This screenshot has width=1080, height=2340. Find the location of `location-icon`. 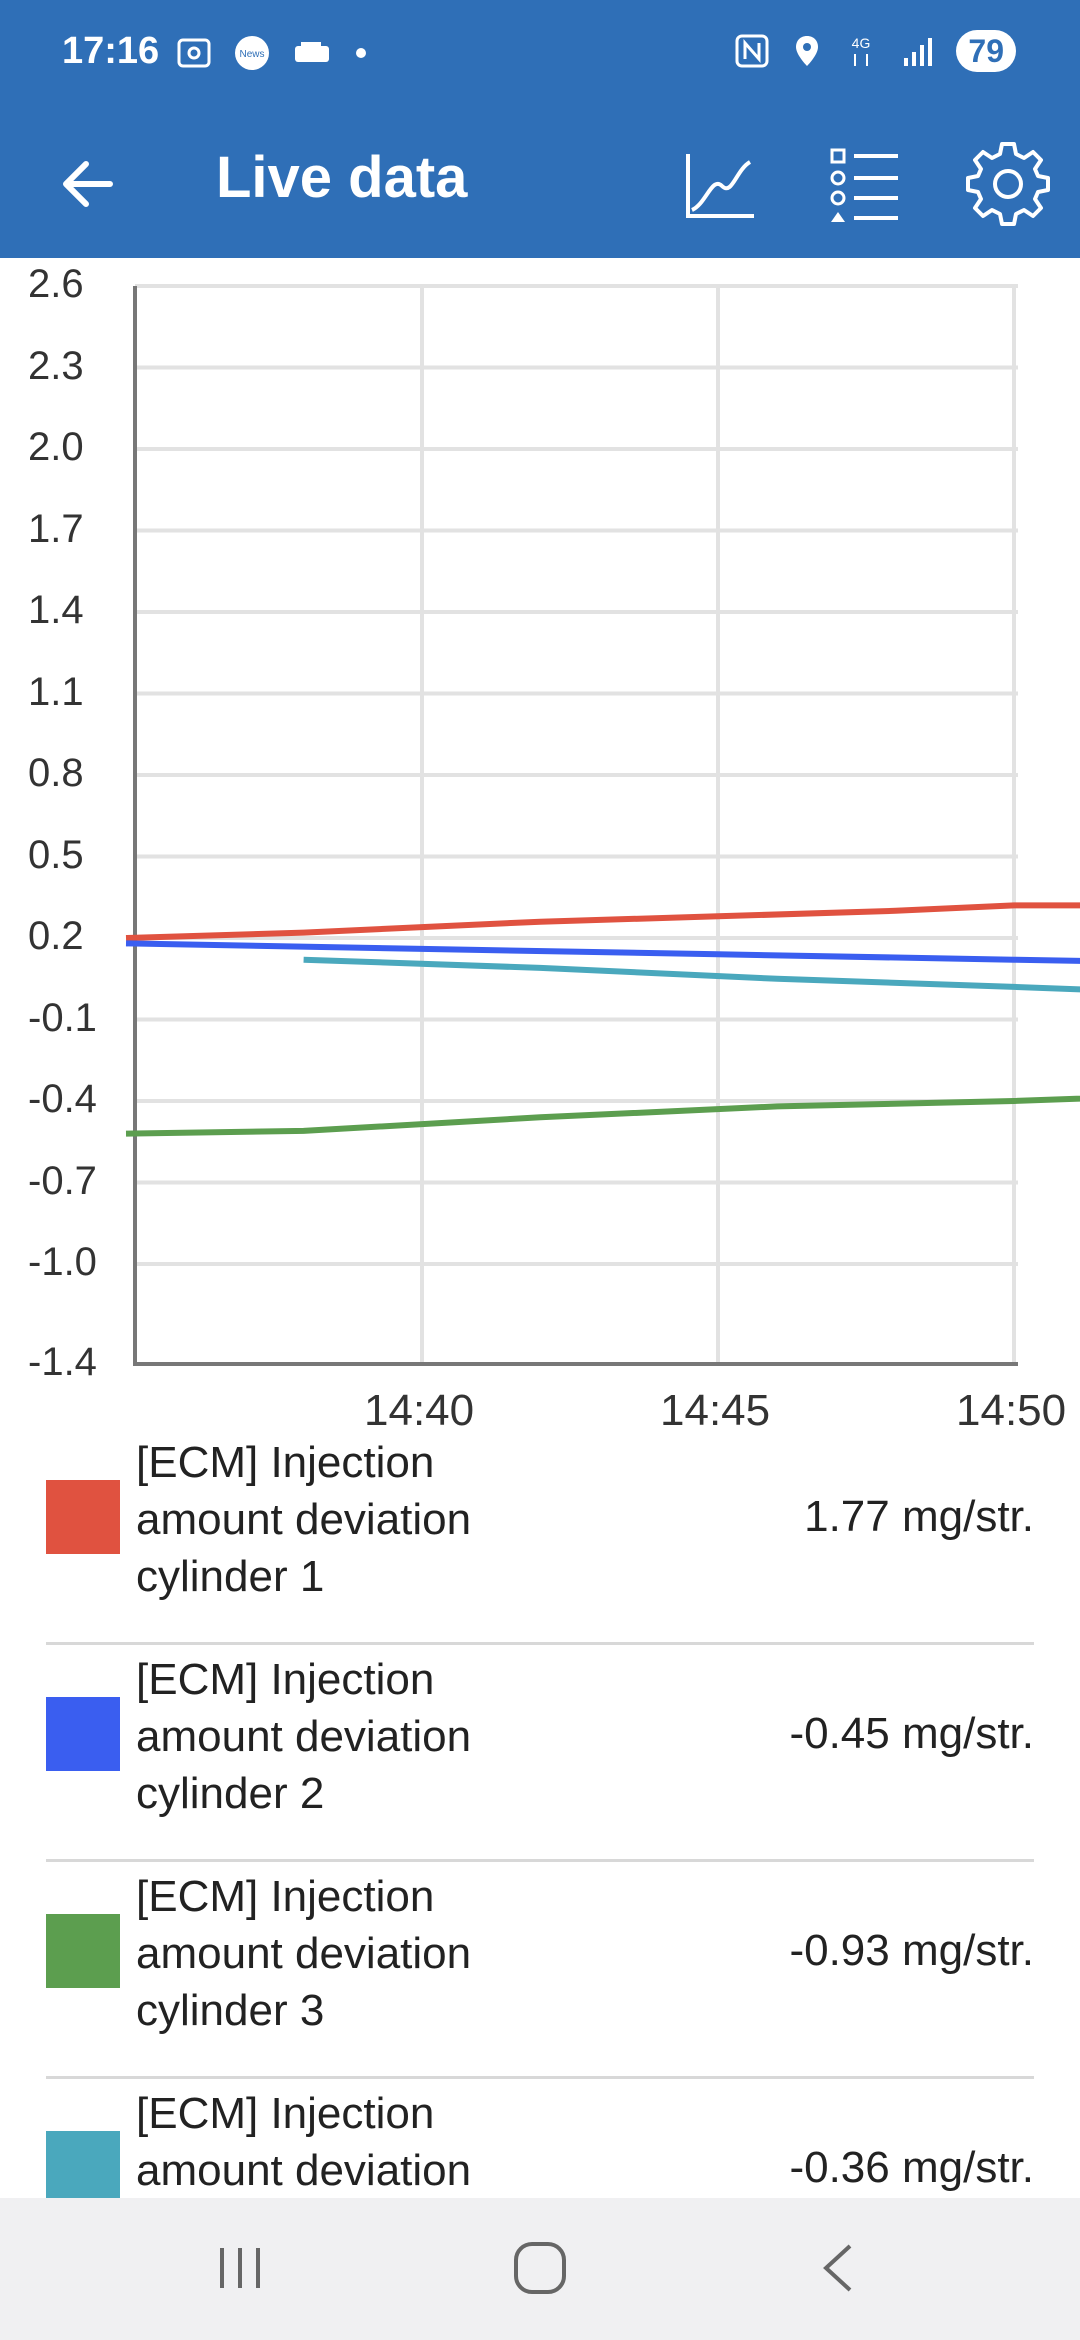

location-icon is located at coordinates (807, 51).